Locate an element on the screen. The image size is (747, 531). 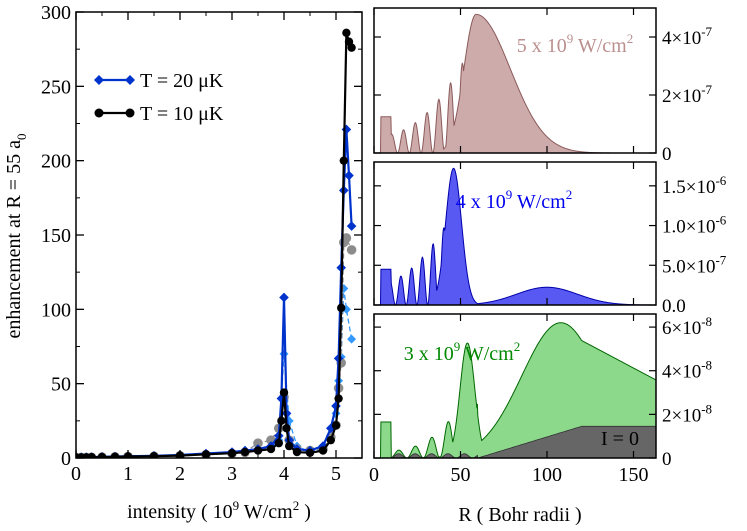
y-axis-label-group: enhancement at R = 55 a0 is located at coordinates (16, 236).